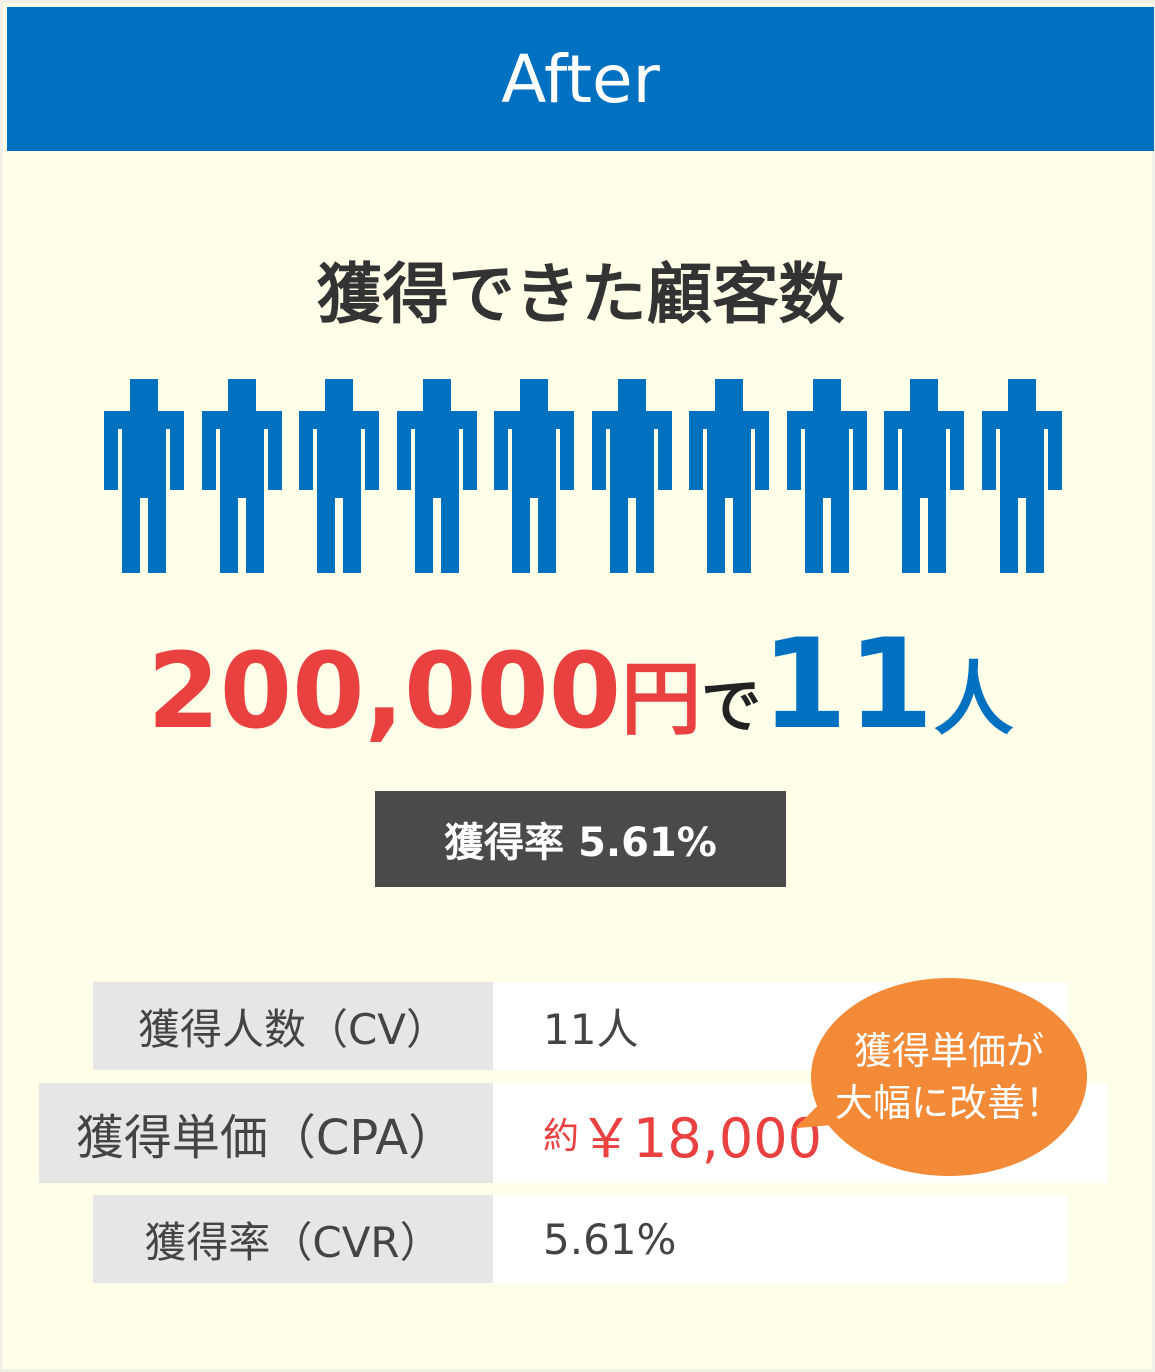  Describe the element at coordinates (580, 839) in the screenshot. I see `rate-badge: 獲得率 5.61%` at that location.